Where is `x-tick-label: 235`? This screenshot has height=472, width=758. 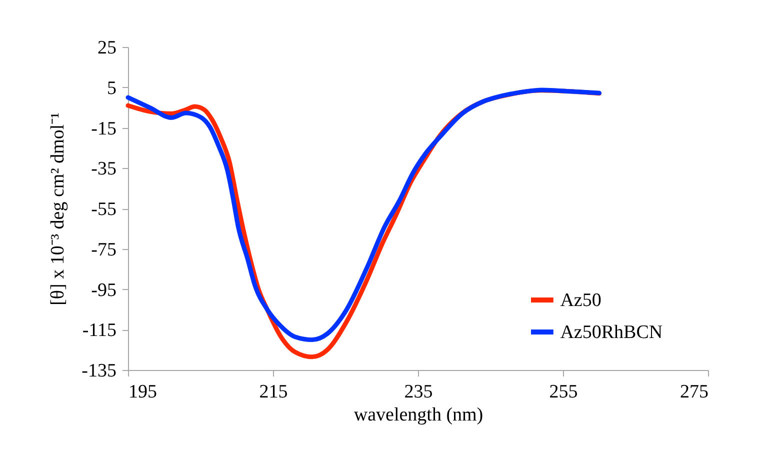
x-tick-label: 235 is located at coordinates (418, 392).